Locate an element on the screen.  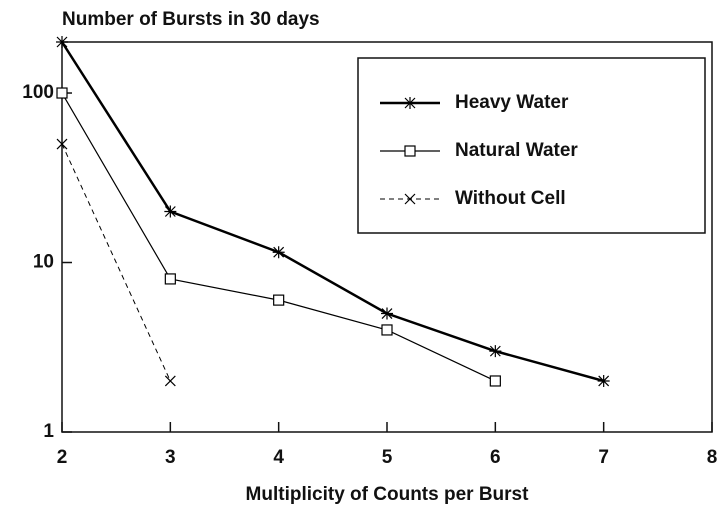
y-tick-label: 100 is located at coordinates (38, 92).